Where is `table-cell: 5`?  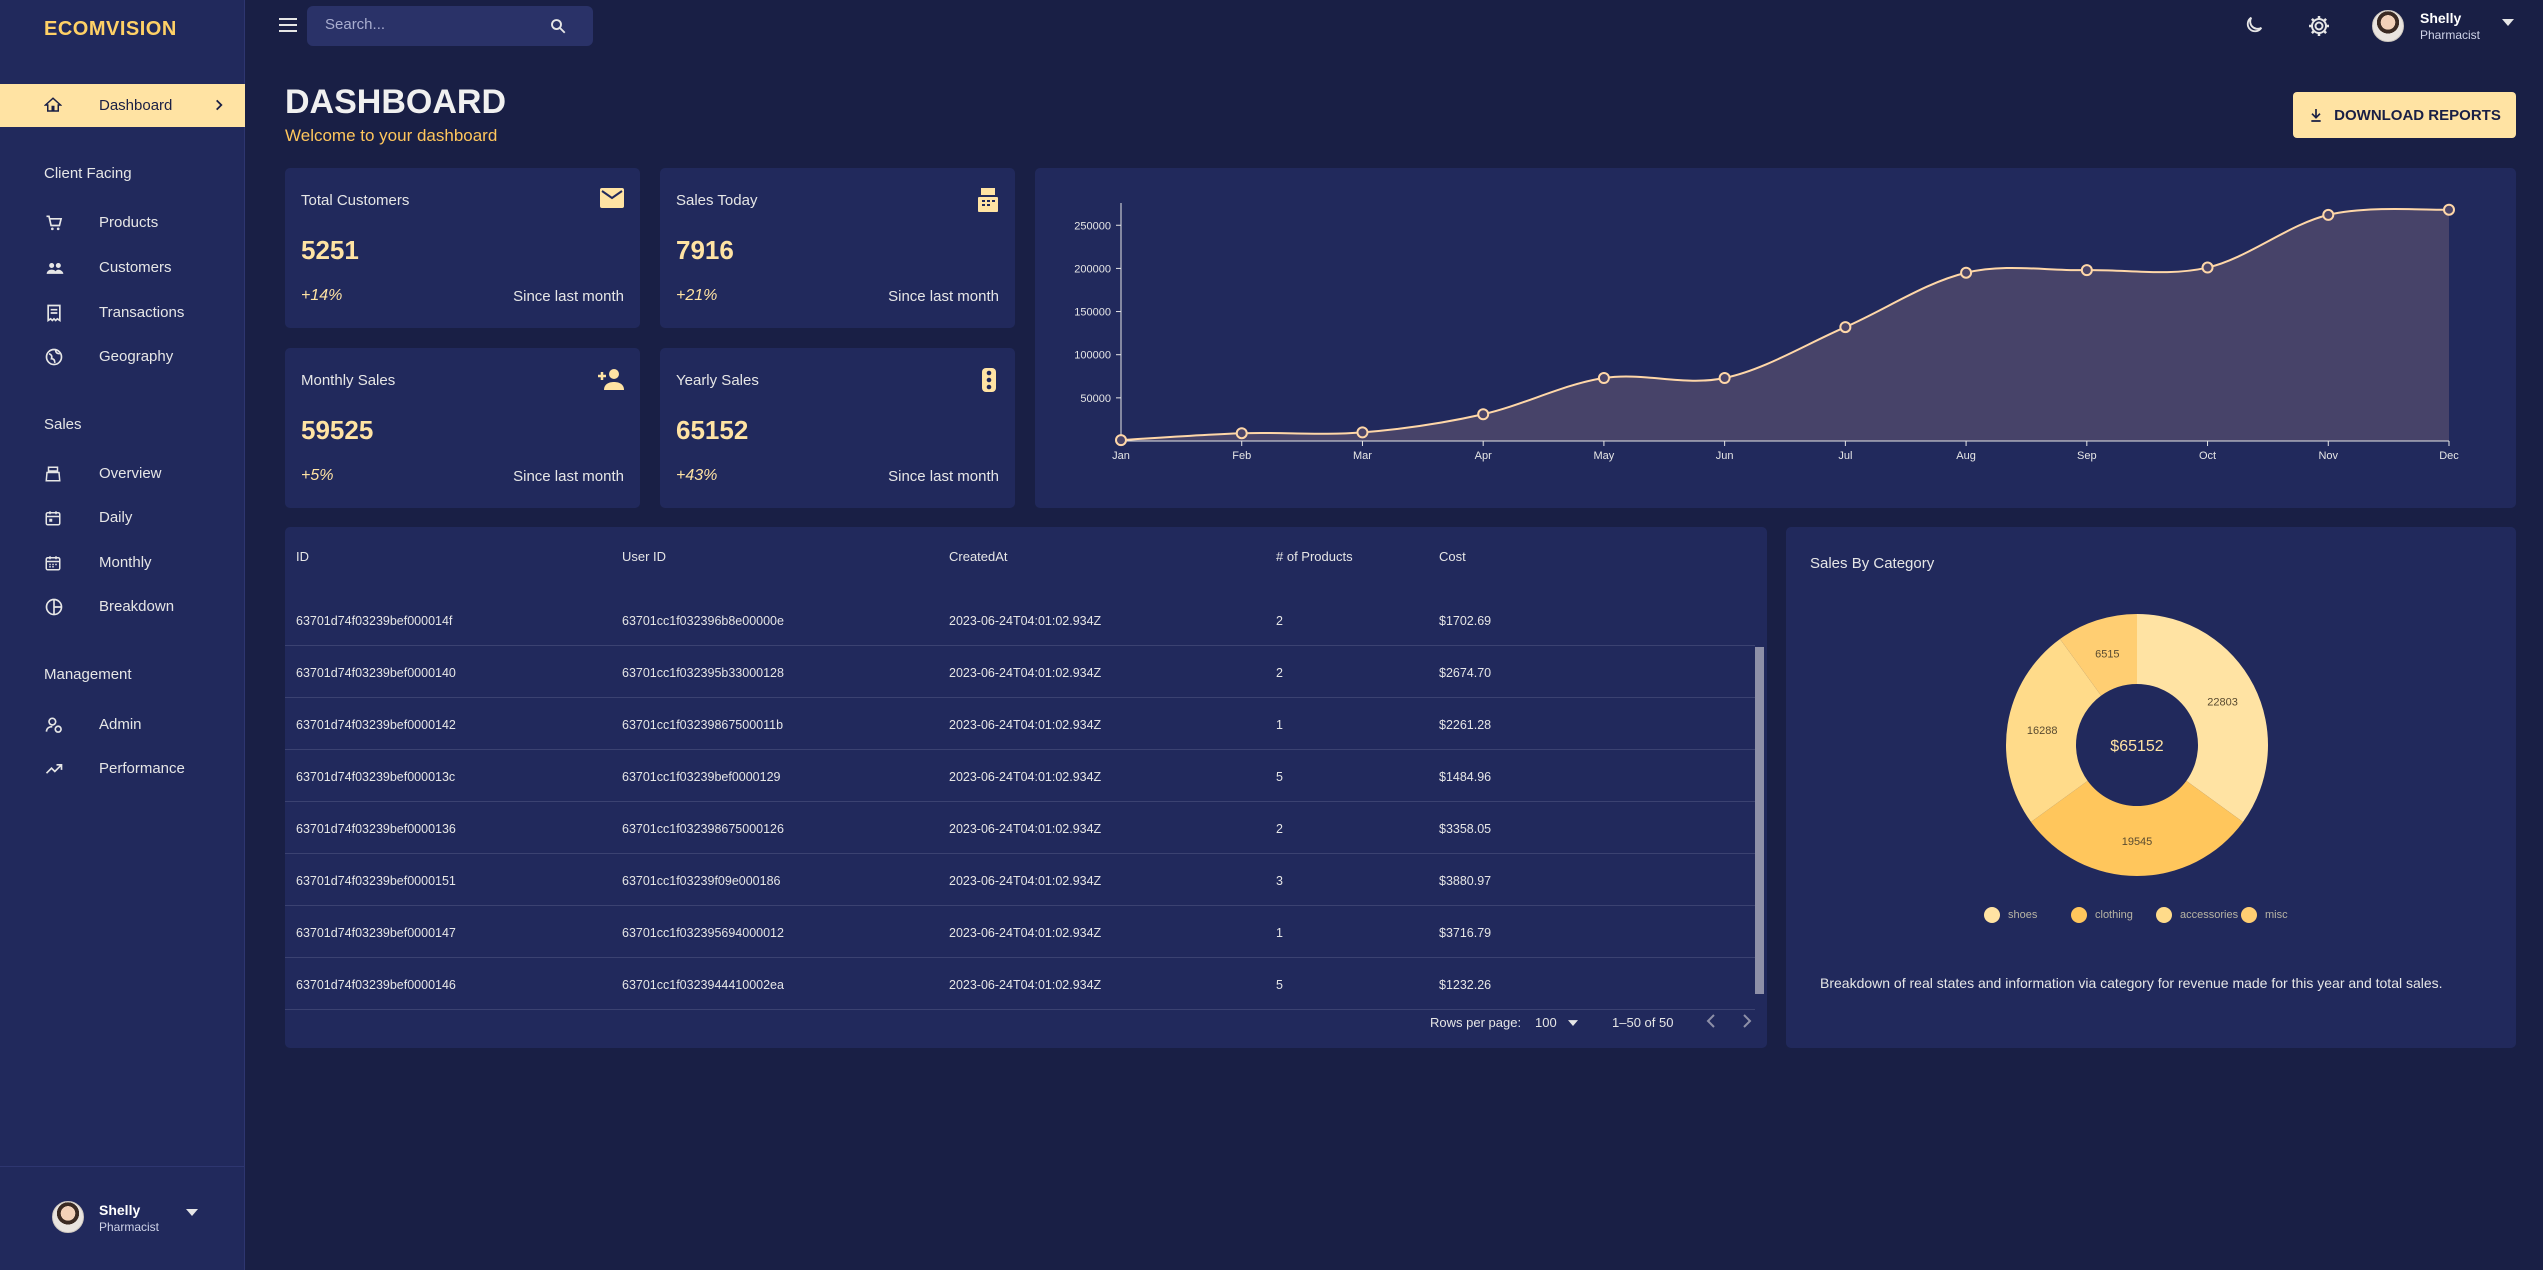
table-cell: 5 is located at coordinates (1279, 985).